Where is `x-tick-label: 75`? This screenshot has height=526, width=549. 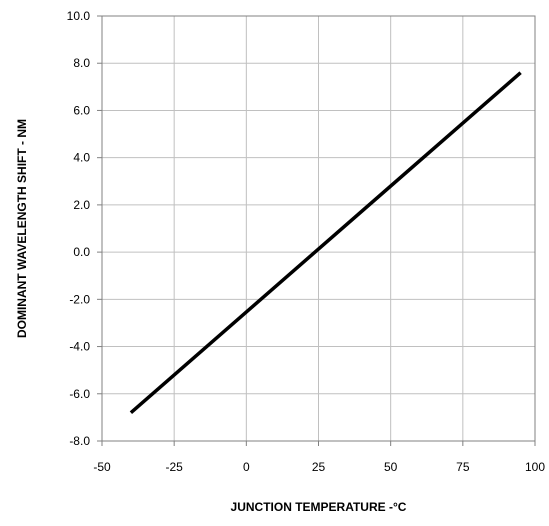
x-tick-label: 75 is located at coordinates (463, 467).